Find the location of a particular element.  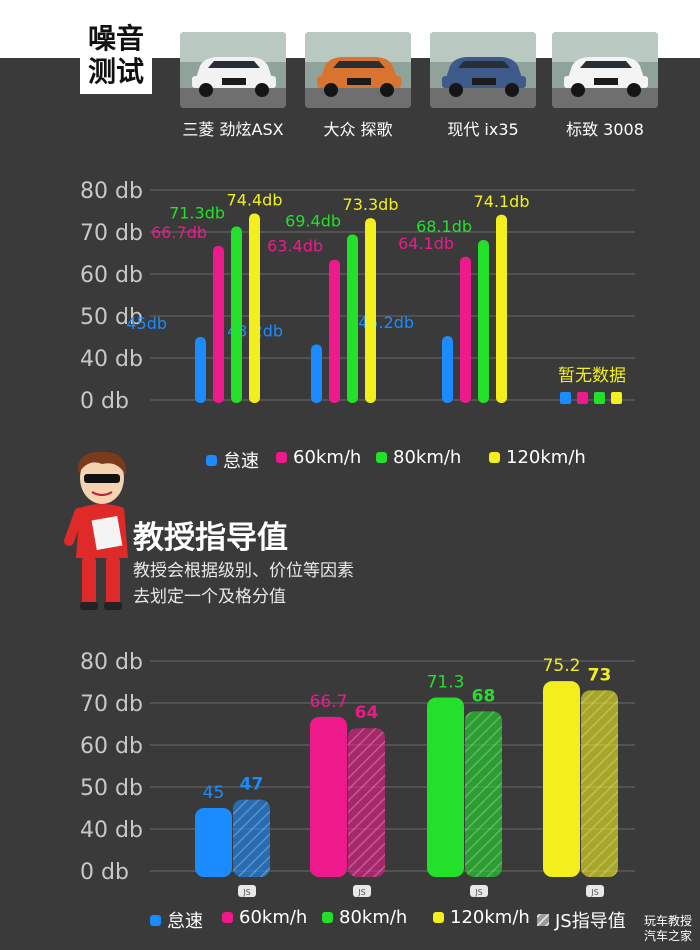

data-label-guide: 64 is located at coordinates (367, 713).